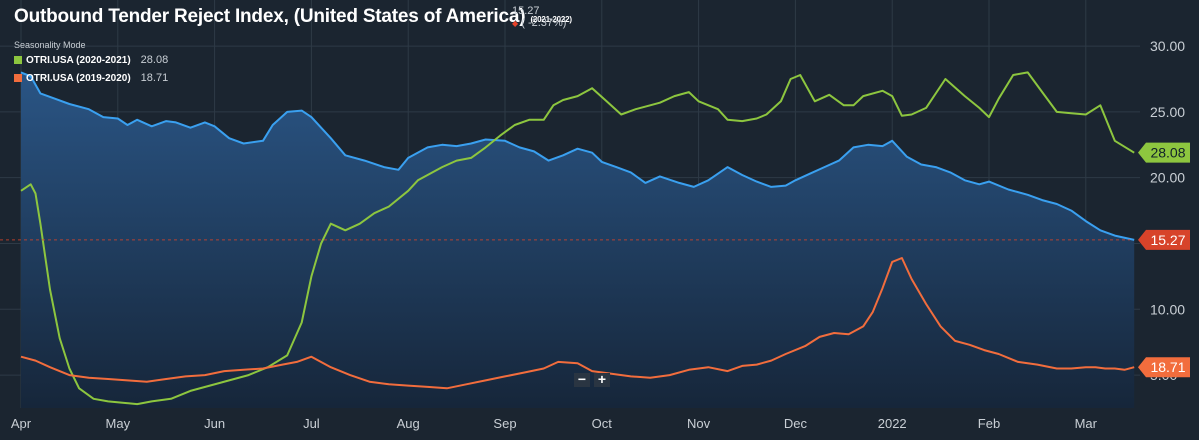  What do you see at coordinates (118, 423) in the screenshot?
I see `x-tick-label: May` at bounding box center [118, 423].